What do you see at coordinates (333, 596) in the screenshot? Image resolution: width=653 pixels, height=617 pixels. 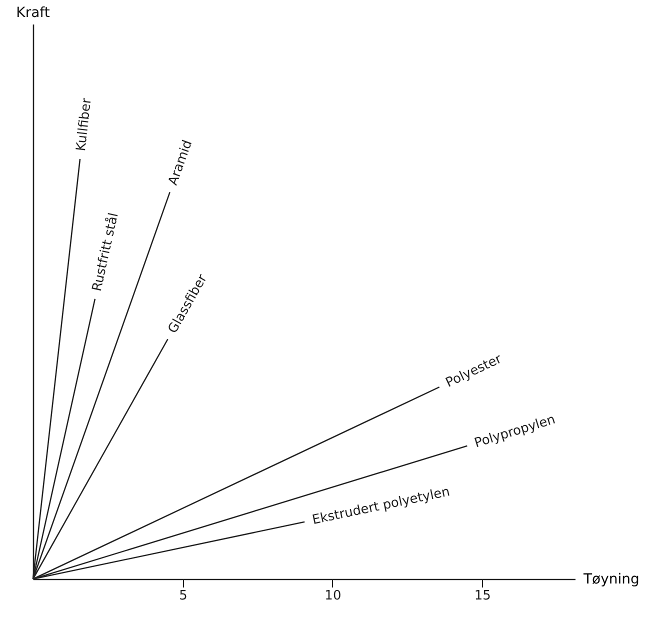 I see `x-tick-label: 10` at bounding box center [333, 596].